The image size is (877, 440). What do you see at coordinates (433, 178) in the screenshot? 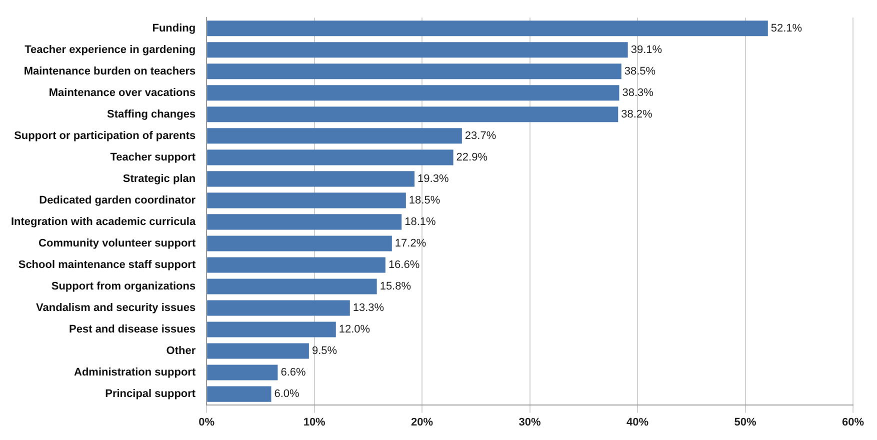
I see `data-label: 19.3%` at bounding box center [433, 178].